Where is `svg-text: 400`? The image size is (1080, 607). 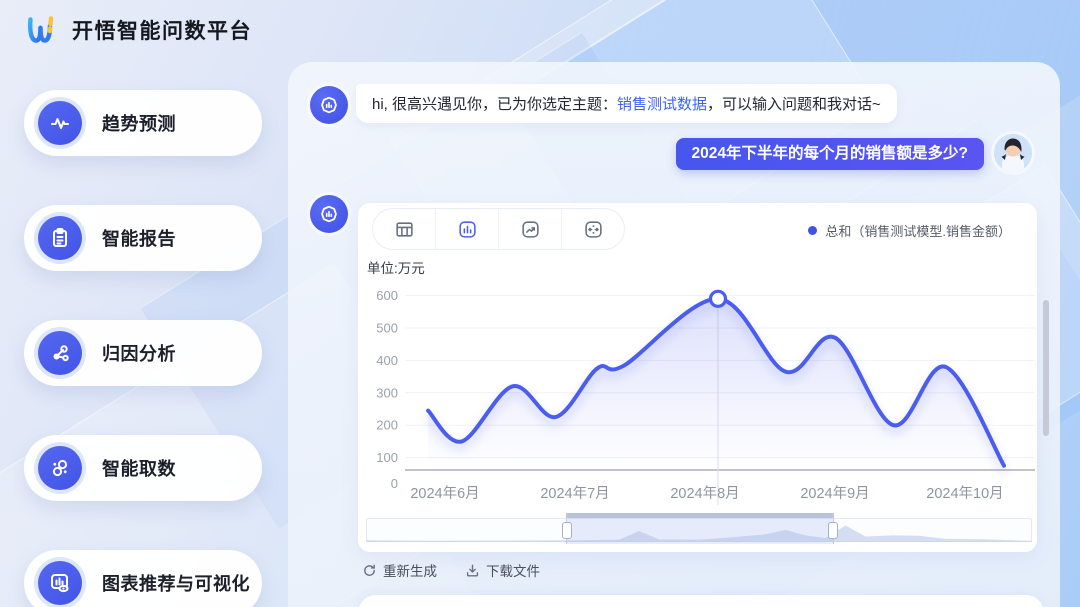 svg-text: 400 is located at coordinates (387, 360).